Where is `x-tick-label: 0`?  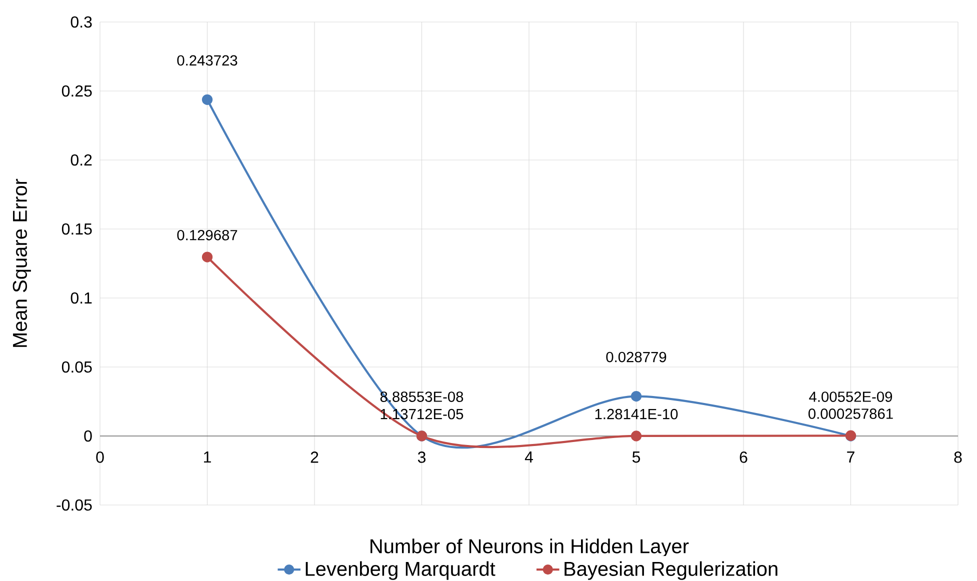
x-tick-label: 0 is located at coordinates (100, 457).